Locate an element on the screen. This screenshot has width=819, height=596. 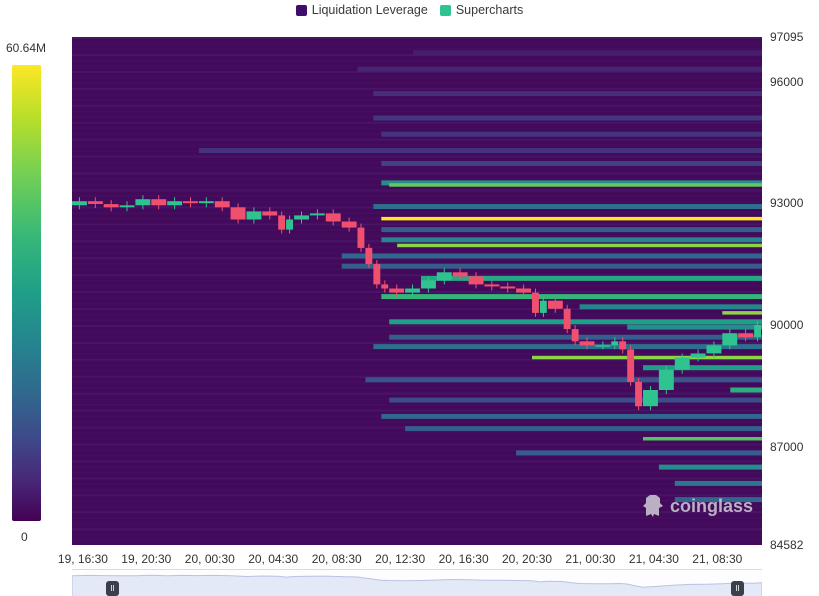
colorbar-min-label: 0 is located at coordinates (24, 537).